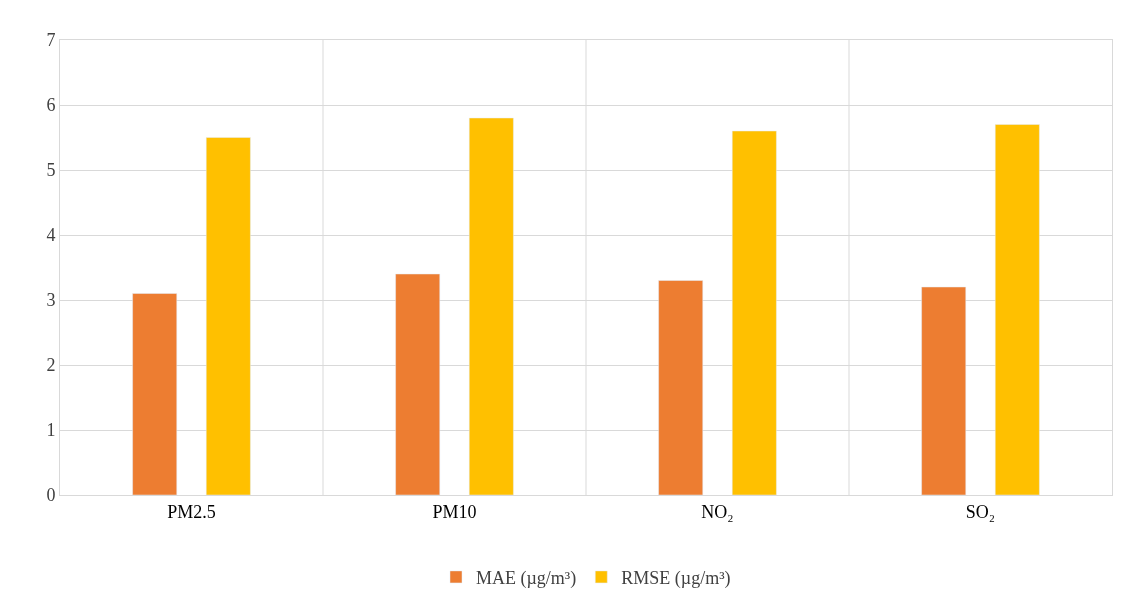  I want to click on y-tick-label: 1, so click(51, 430).